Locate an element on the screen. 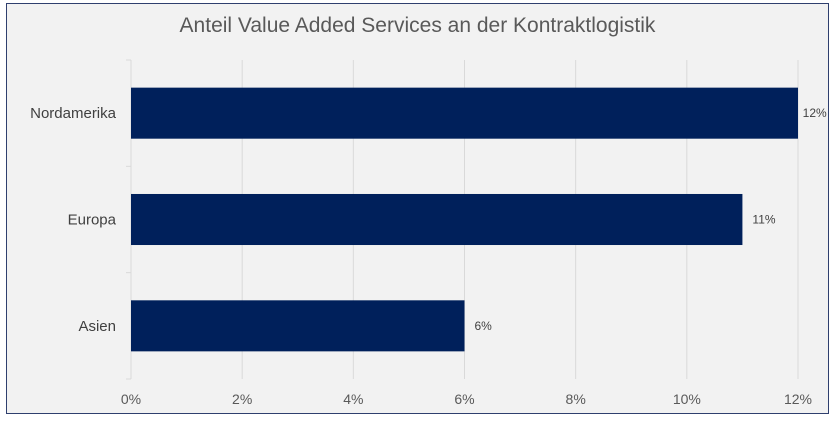 The height and width of the screenshot is (424, 840). data-label: 11% is located at coordinates (763, 220).